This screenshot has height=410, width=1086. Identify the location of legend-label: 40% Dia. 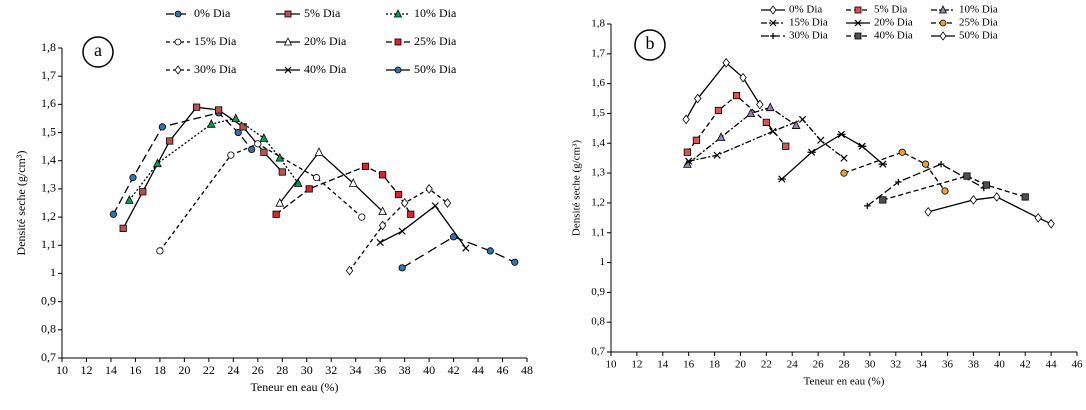
(893, 36).